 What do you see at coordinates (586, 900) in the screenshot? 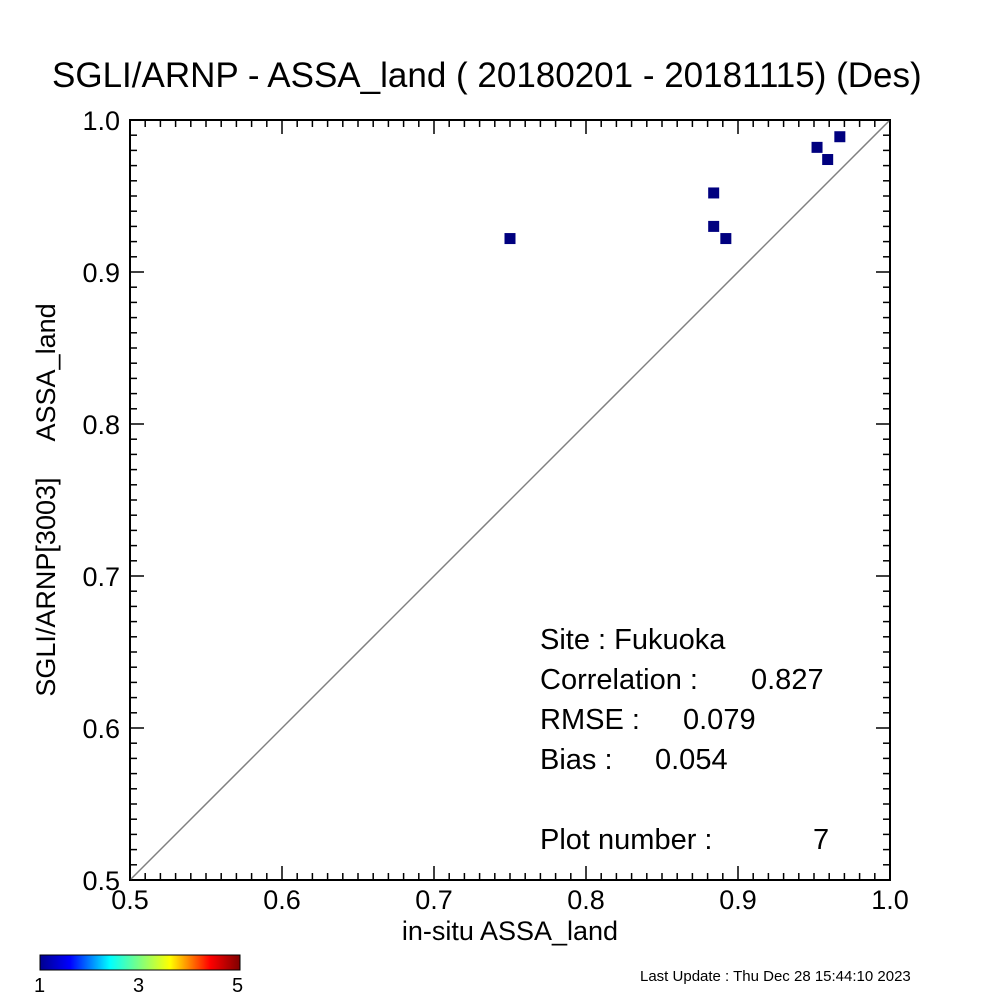
I see `x-tick-label: 0.8` at bounding box center [586, 900].